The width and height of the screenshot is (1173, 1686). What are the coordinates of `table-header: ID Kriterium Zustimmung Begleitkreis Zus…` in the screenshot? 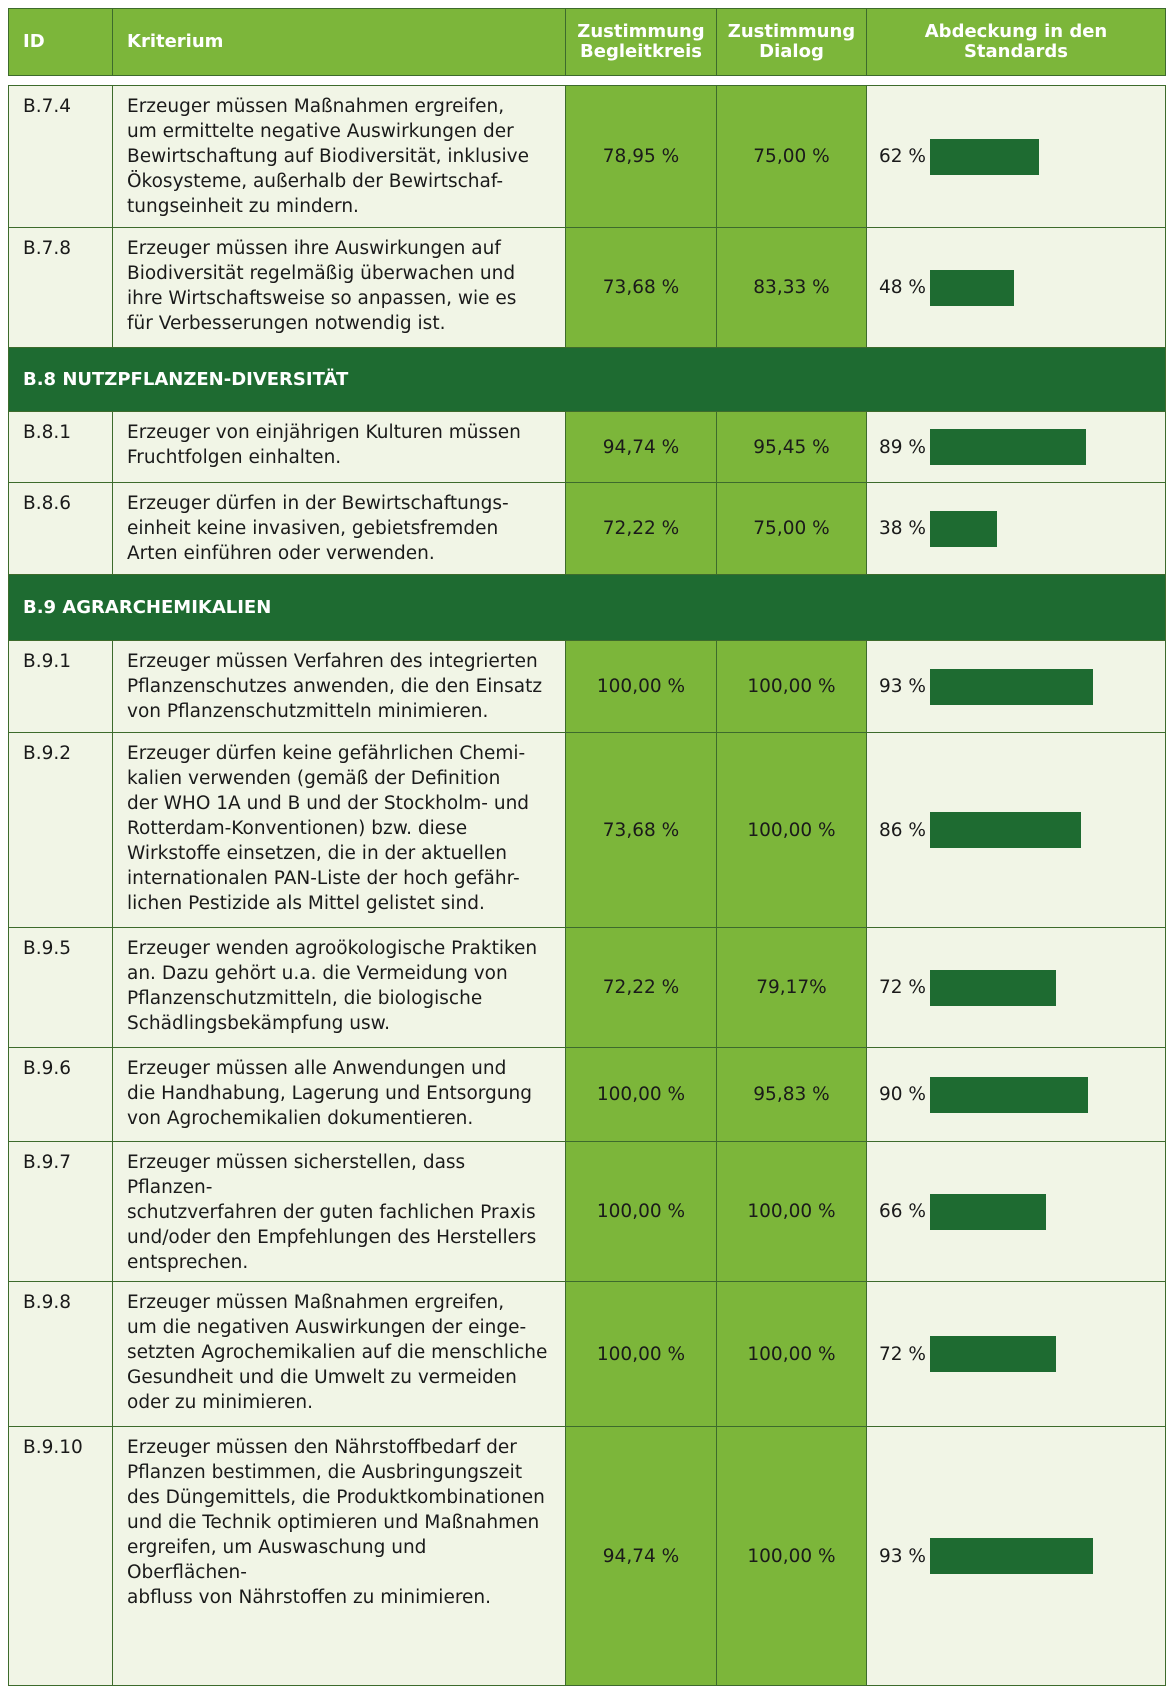 It's located at (587, 42).